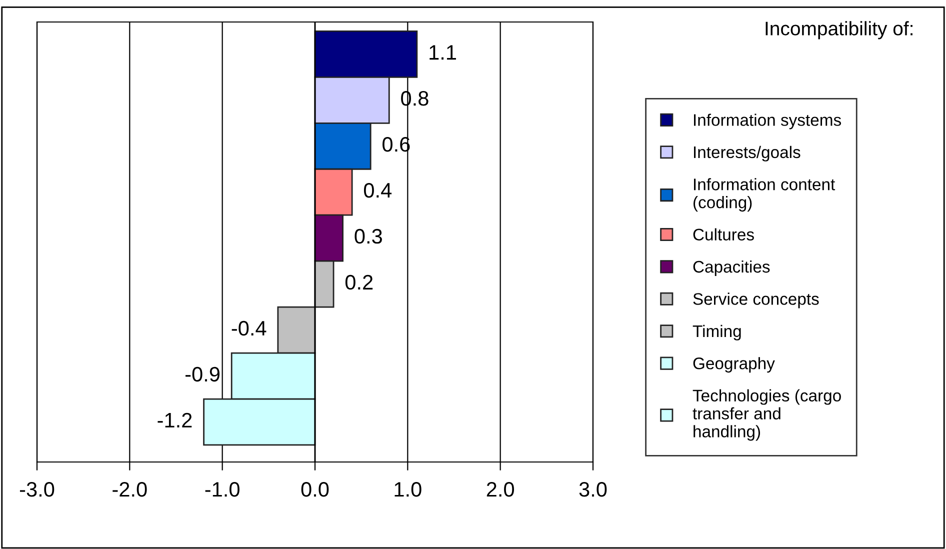 The image size is (946, 549). Describe the element at coordinates (767, 122) in the screenshot. I see `legend-label: Information systems` at that location.